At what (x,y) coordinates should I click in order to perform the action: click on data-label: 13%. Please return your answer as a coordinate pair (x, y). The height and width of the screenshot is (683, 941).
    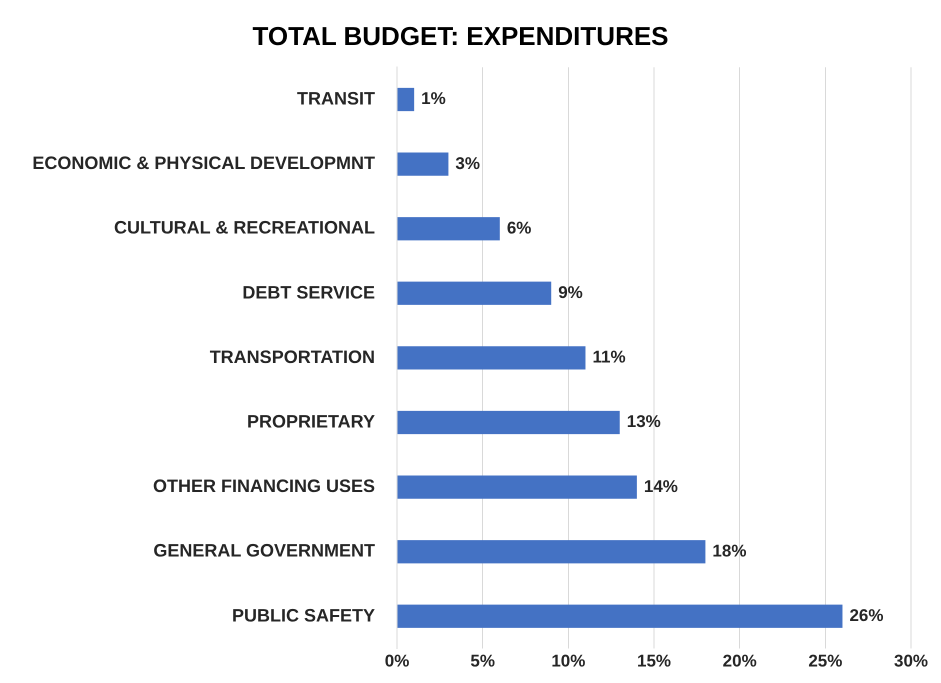
    Looking at the image, I should click on (643, 422).